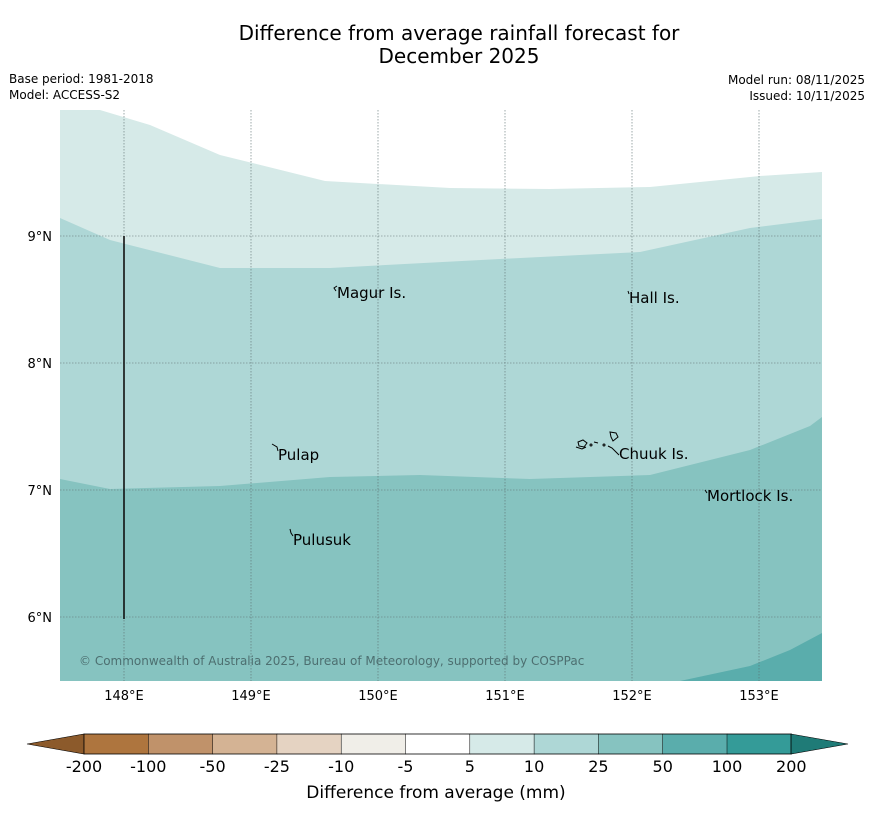 This screenshot has width=873, height=816. I want to click on lon-tick-153: 153°E, so click(759, 696).